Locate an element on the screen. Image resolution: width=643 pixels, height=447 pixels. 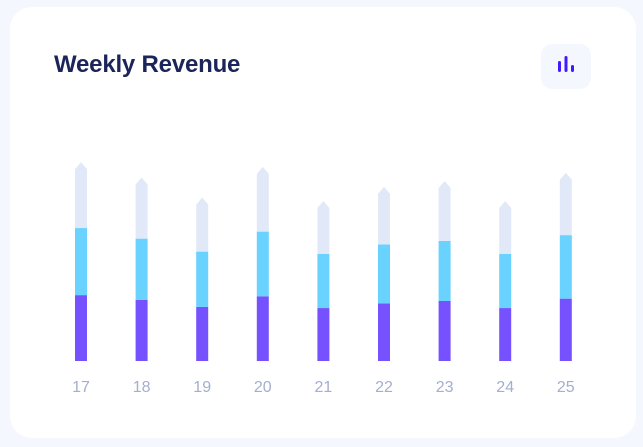
x-tick-label: 17 is located at coordinates (81, 387).